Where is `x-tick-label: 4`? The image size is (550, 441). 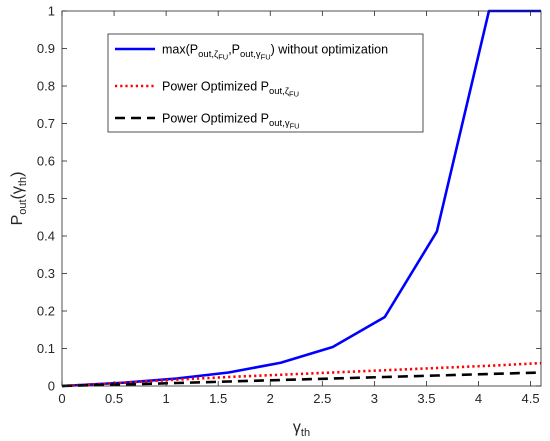
x-tick-label: 4 is located at coordinates (478, 398).